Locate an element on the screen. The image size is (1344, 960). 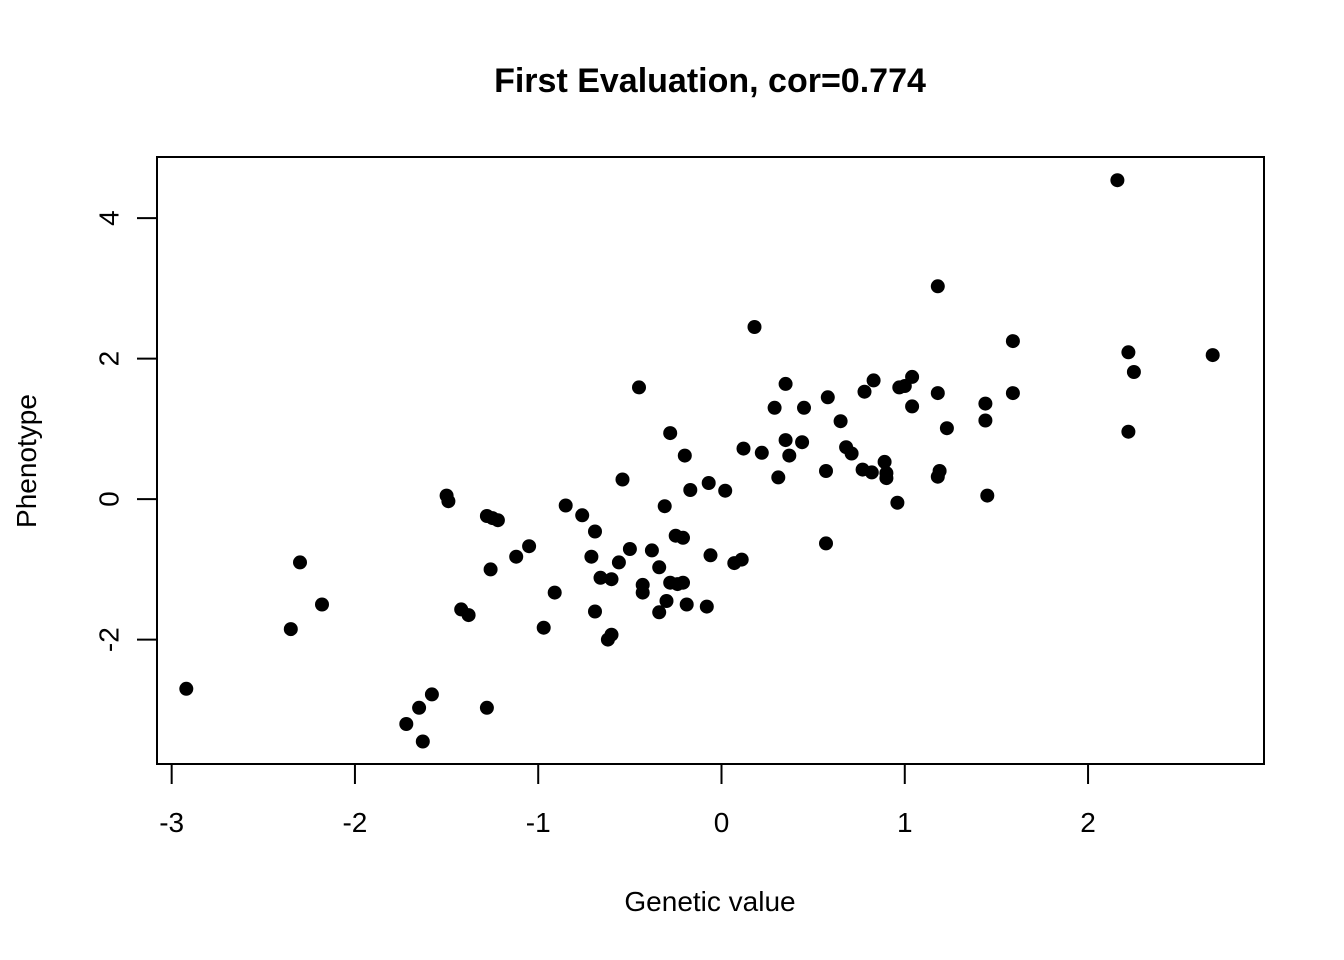
x-tick-label: -2 is located at coordinates (354, 822).